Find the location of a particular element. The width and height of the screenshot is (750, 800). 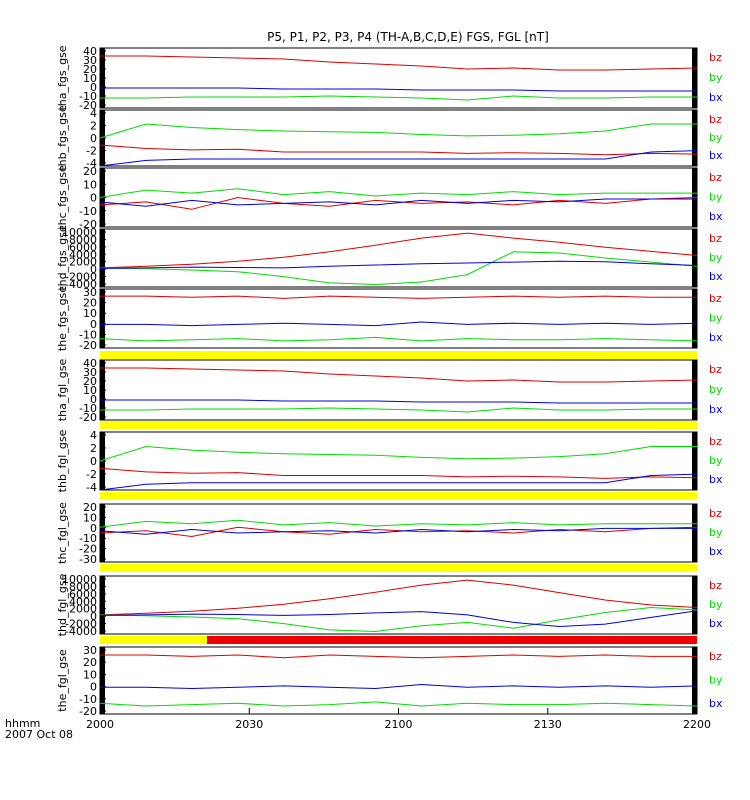

x-tick-label: 2030 is located at coordinates (249, 724).